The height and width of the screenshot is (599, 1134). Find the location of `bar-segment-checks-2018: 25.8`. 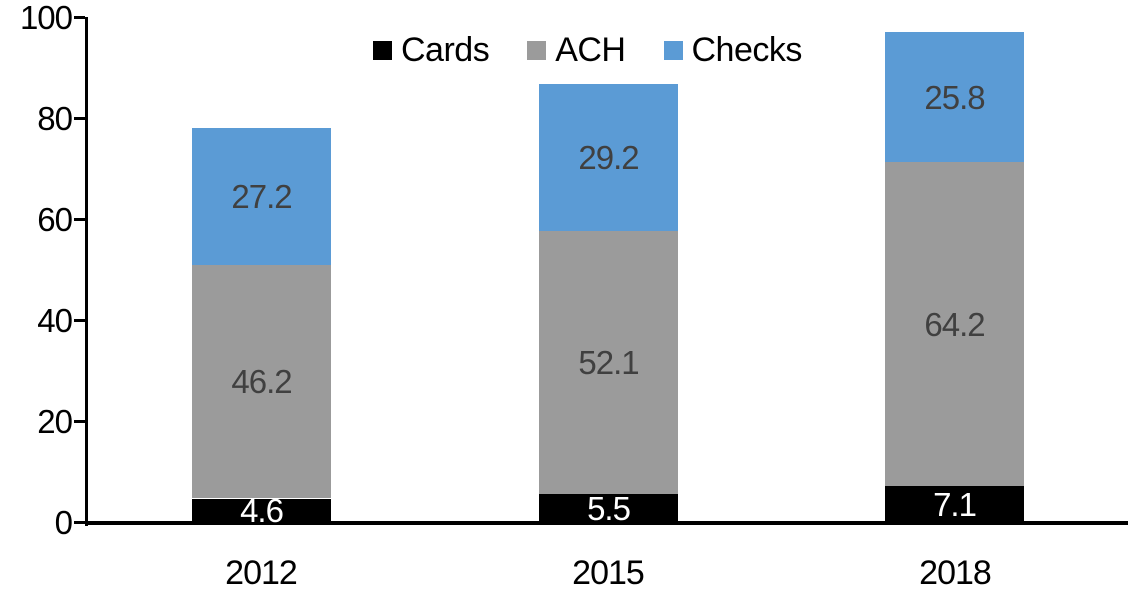

bar-segment-checks-2018: 25.8 is located at coordinates (954, 97).